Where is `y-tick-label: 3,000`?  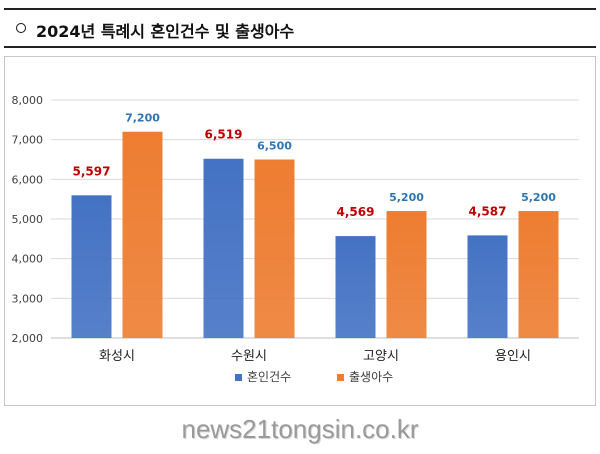
y-tick-label: 3,000 is located at coordinates (28, 298).